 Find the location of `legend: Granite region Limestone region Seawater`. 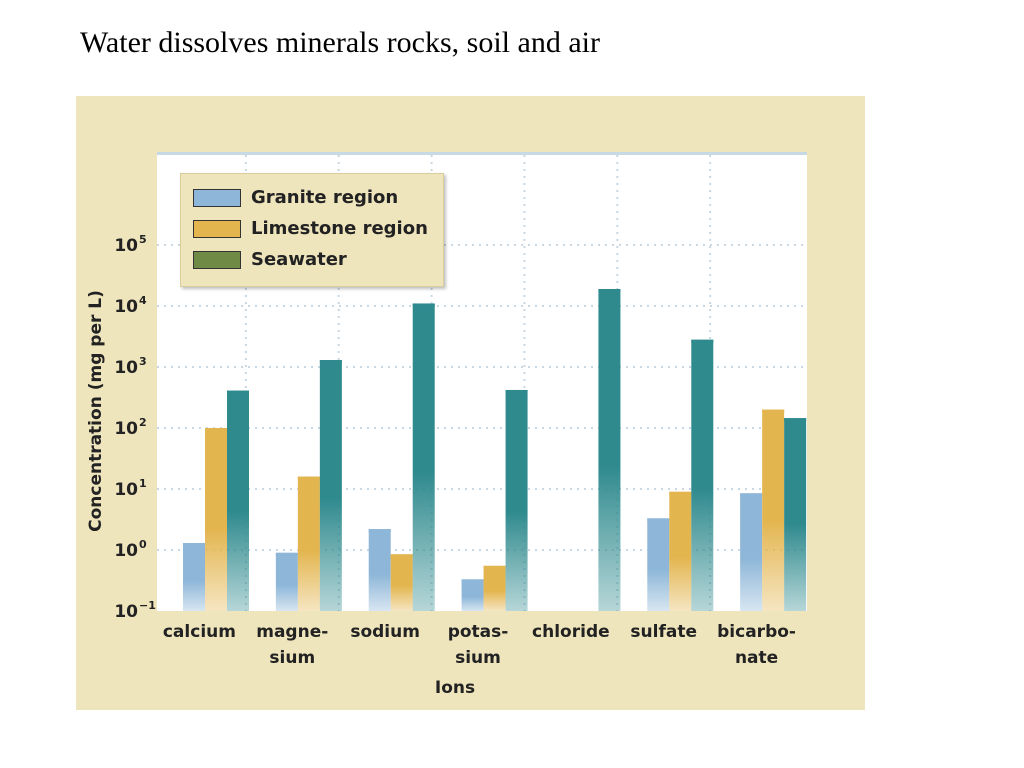

legend: Granite region Limestone region Seawater is located at coordinates (312, 230).